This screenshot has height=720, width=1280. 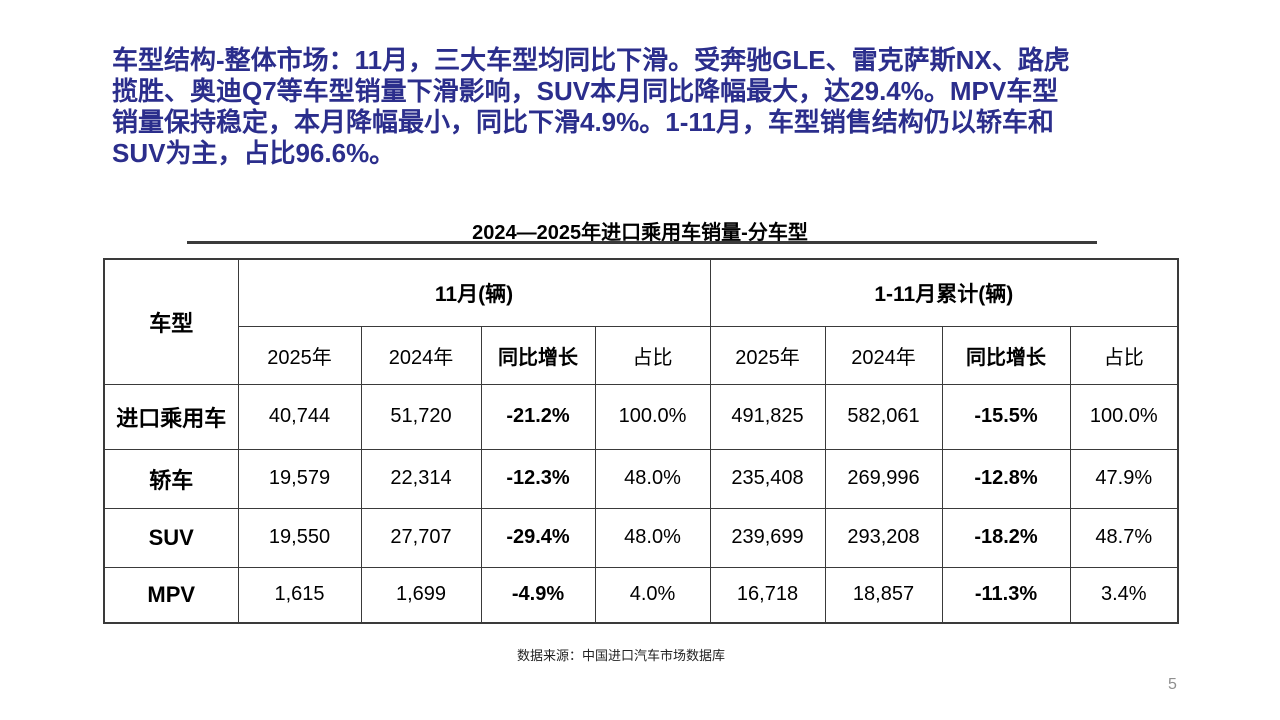 I want to click on group-header-cumulative: 1-11月累计(辆), so click(x=944, y=292).